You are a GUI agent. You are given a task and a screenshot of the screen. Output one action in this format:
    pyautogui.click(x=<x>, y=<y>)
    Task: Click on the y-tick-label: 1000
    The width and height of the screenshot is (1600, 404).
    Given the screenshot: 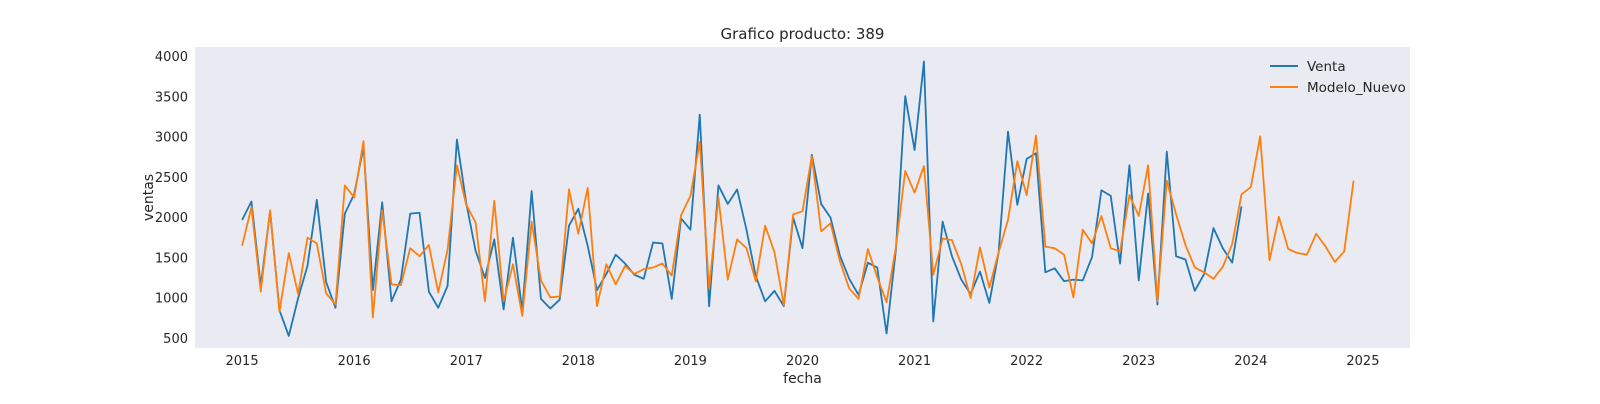 What is the action you would take?
    pyautogui.click(x=171, y=299)
    